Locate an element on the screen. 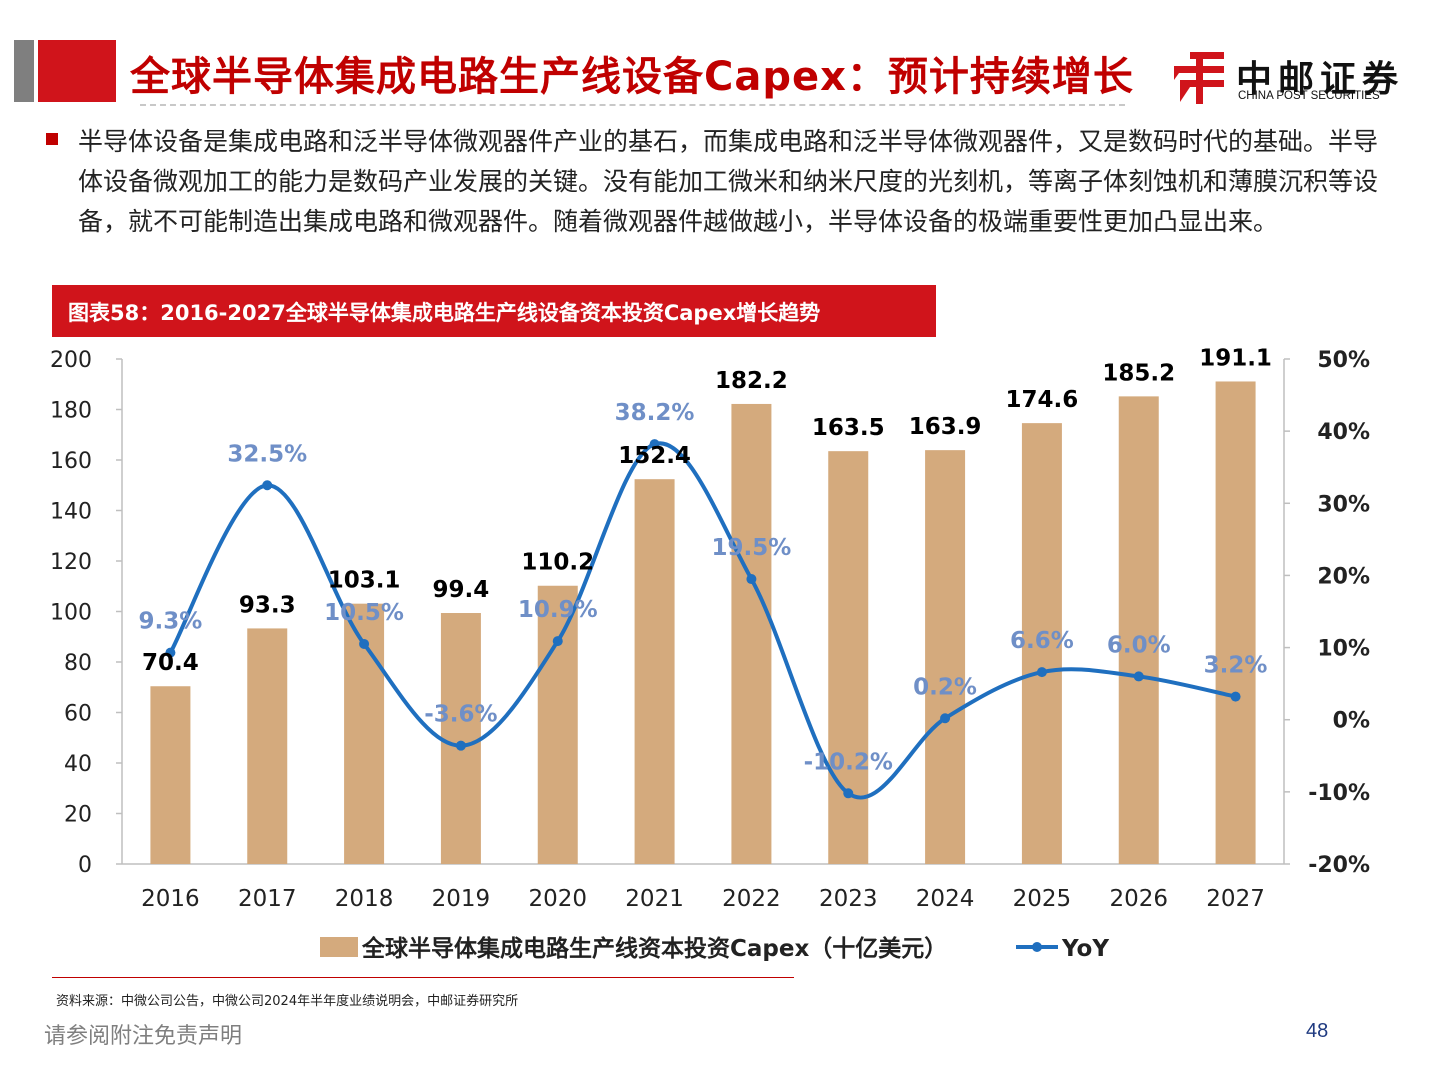 Image resolution: width=1440 pixels, height=1080 pixels. y2-tick-label: -20% is located at coordinates (1339, 865).